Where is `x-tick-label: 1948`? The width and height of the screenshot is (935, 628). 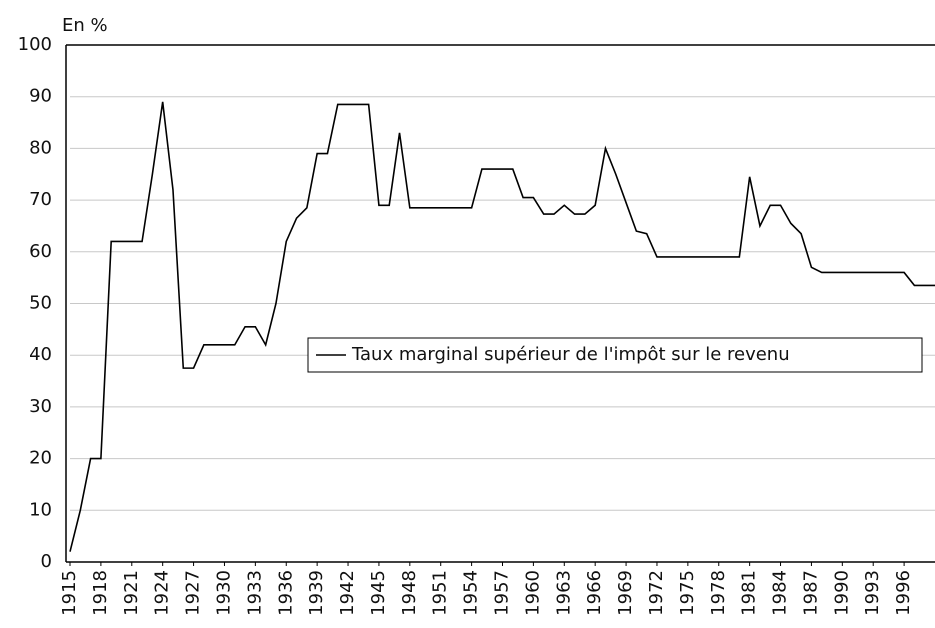
x-tick-label: 1948 is located at coordinates (409, 593).